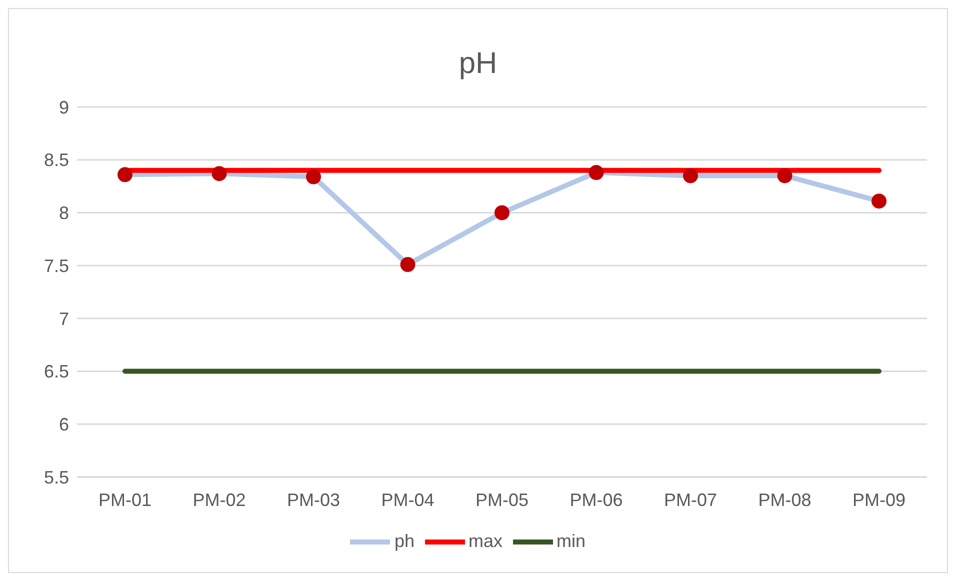 This screenshot has height=581, width=956. I want to click on y-tick-label: 5.5, so click(56, 477).